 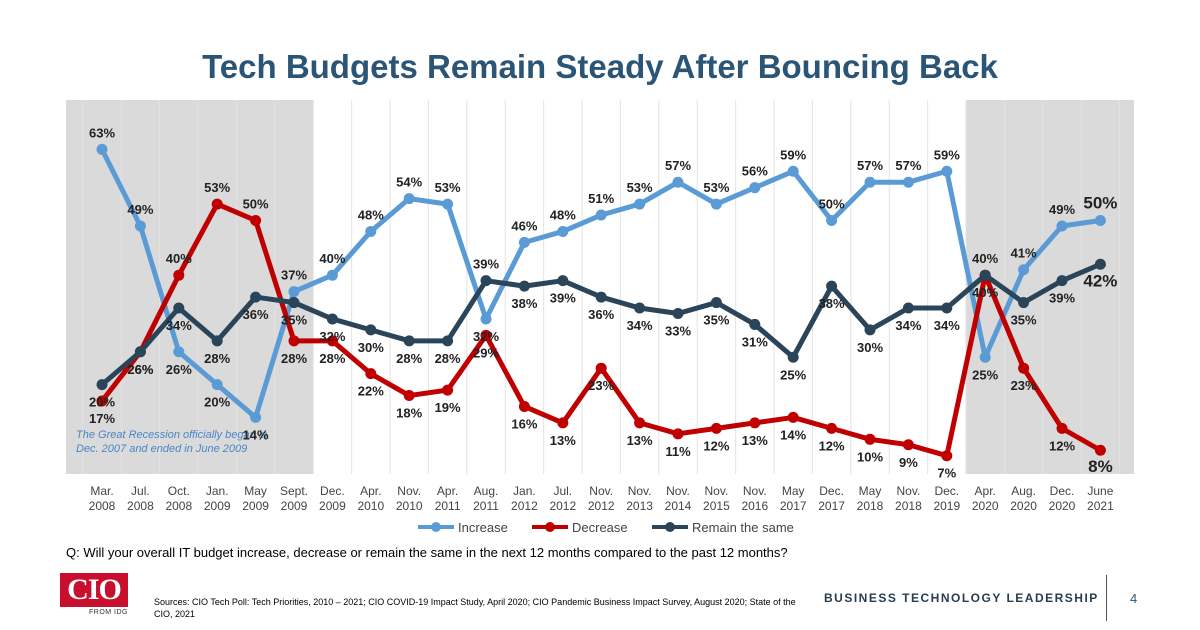 I want to click on logo-mark: CIO, so click(x=94, y=590).